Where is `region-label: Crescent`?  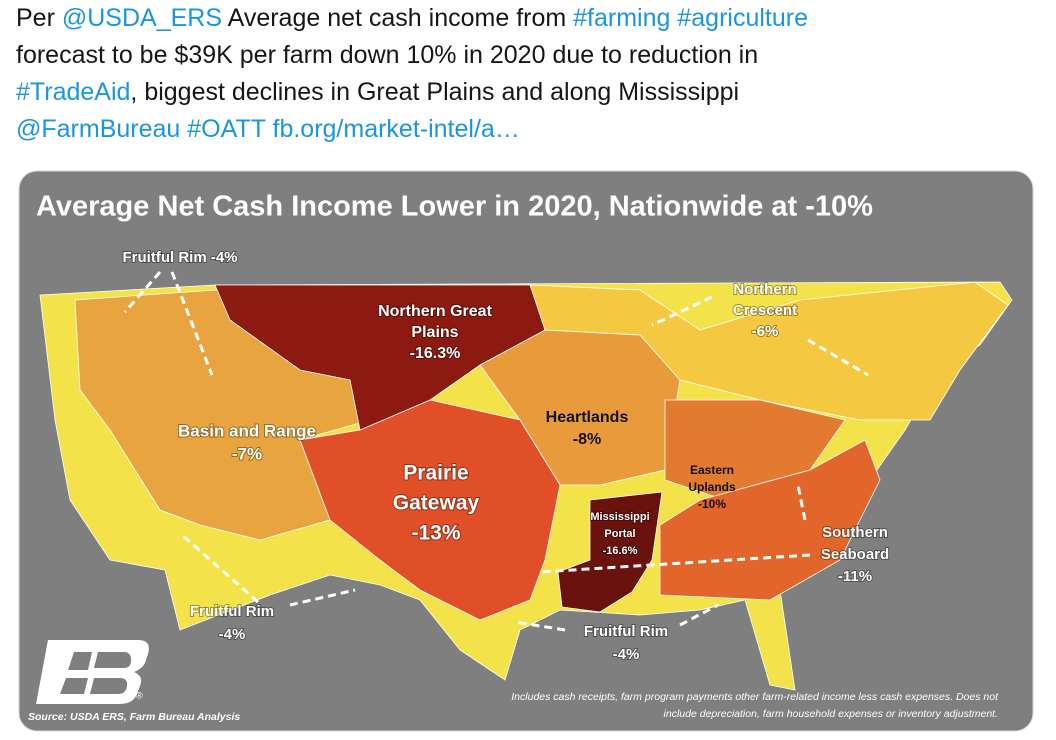 region-label: Crescent is located at coordinates (765, 310).